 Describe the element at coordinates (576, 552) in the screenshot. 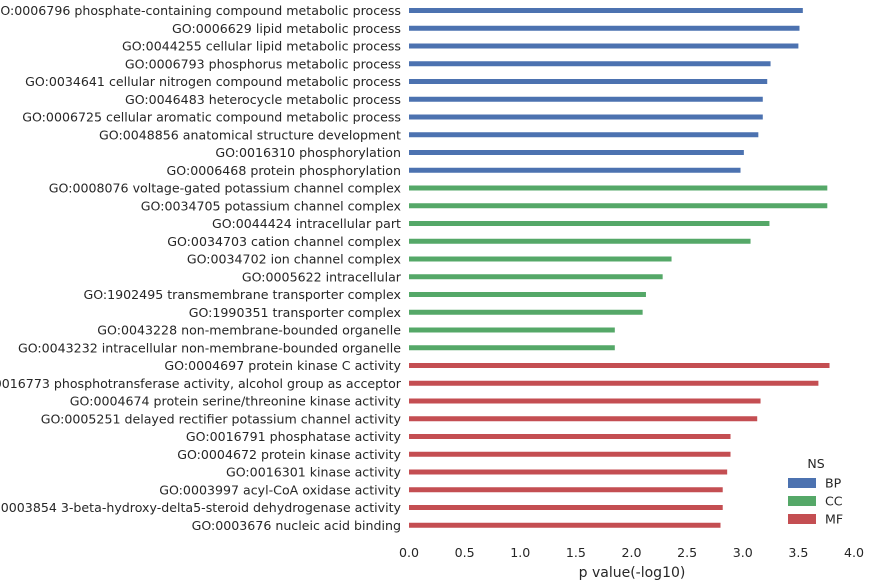

I see `x-tick-label: 1.5` at that location.